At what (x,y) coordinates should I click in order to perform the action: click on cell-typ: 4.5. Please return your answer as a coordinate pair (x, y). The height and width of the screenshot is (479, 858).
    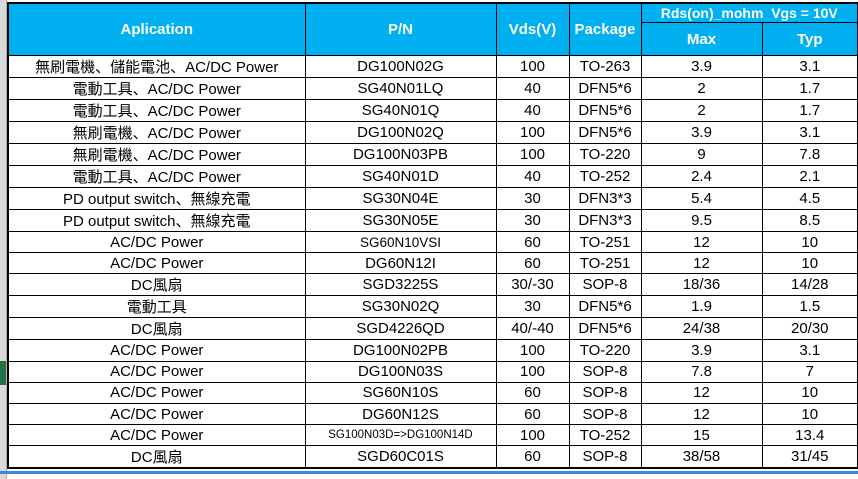
    Looking at the image, I should click on (809, 198).